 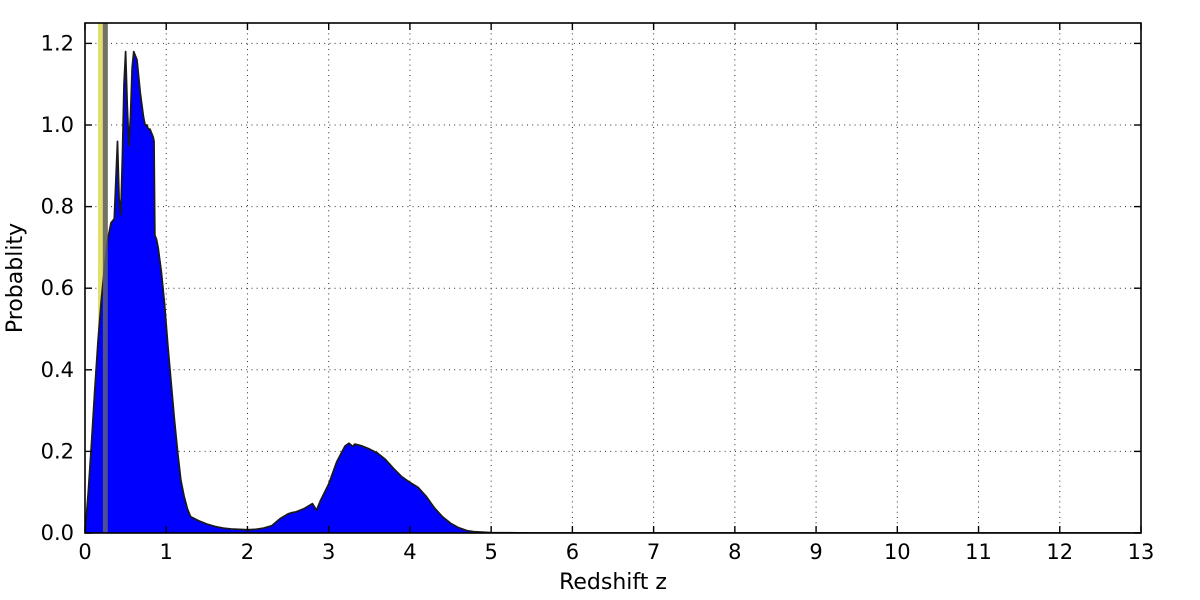 What do you see at coordinates (57, 125) in the screenshot?
I see `y-tick-label: 1.0` at bounding box center [57, 125].